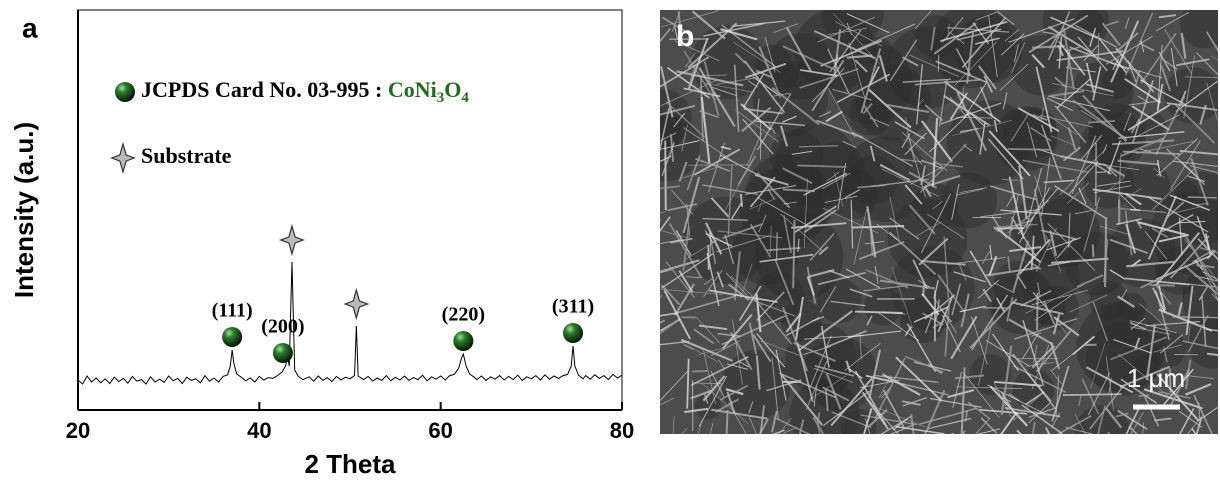 The width and height of the screenshot is (1220, 486). I want to click on star-marker, so click(356, 304).